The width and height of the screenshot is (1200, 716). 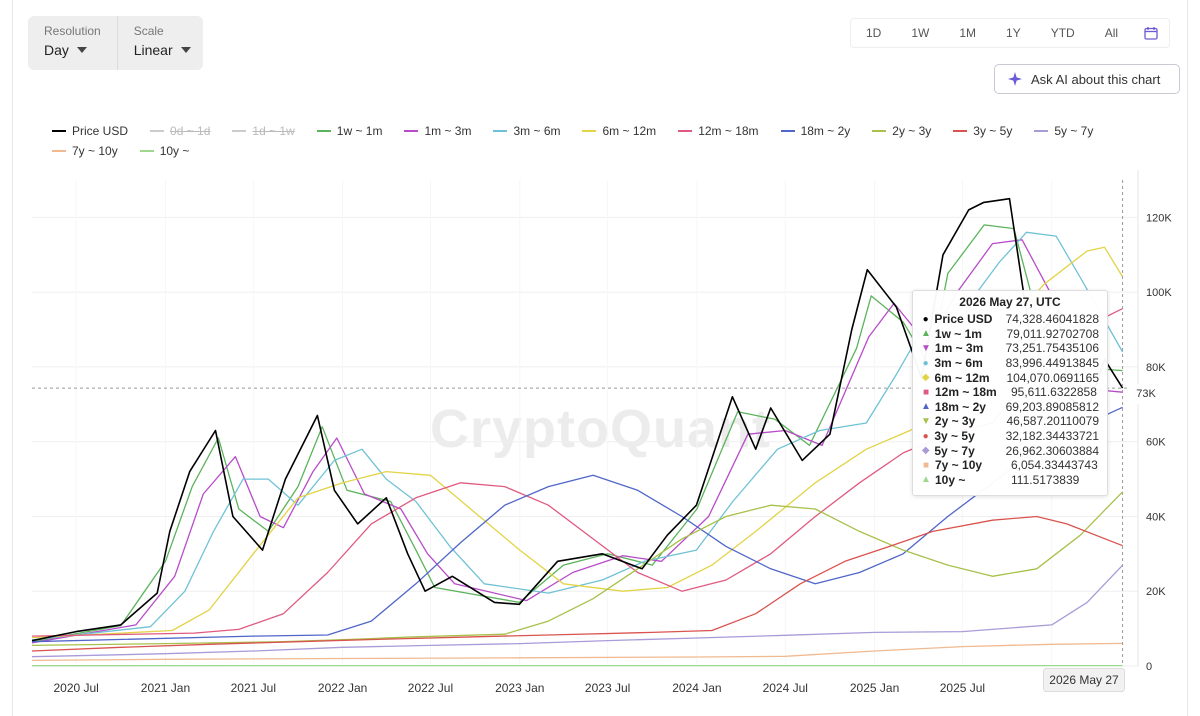 What do you see at coordinates (920, 33) in the screenshot?
I see `range-1w-button: 1W` at bounding box center [920, 33].